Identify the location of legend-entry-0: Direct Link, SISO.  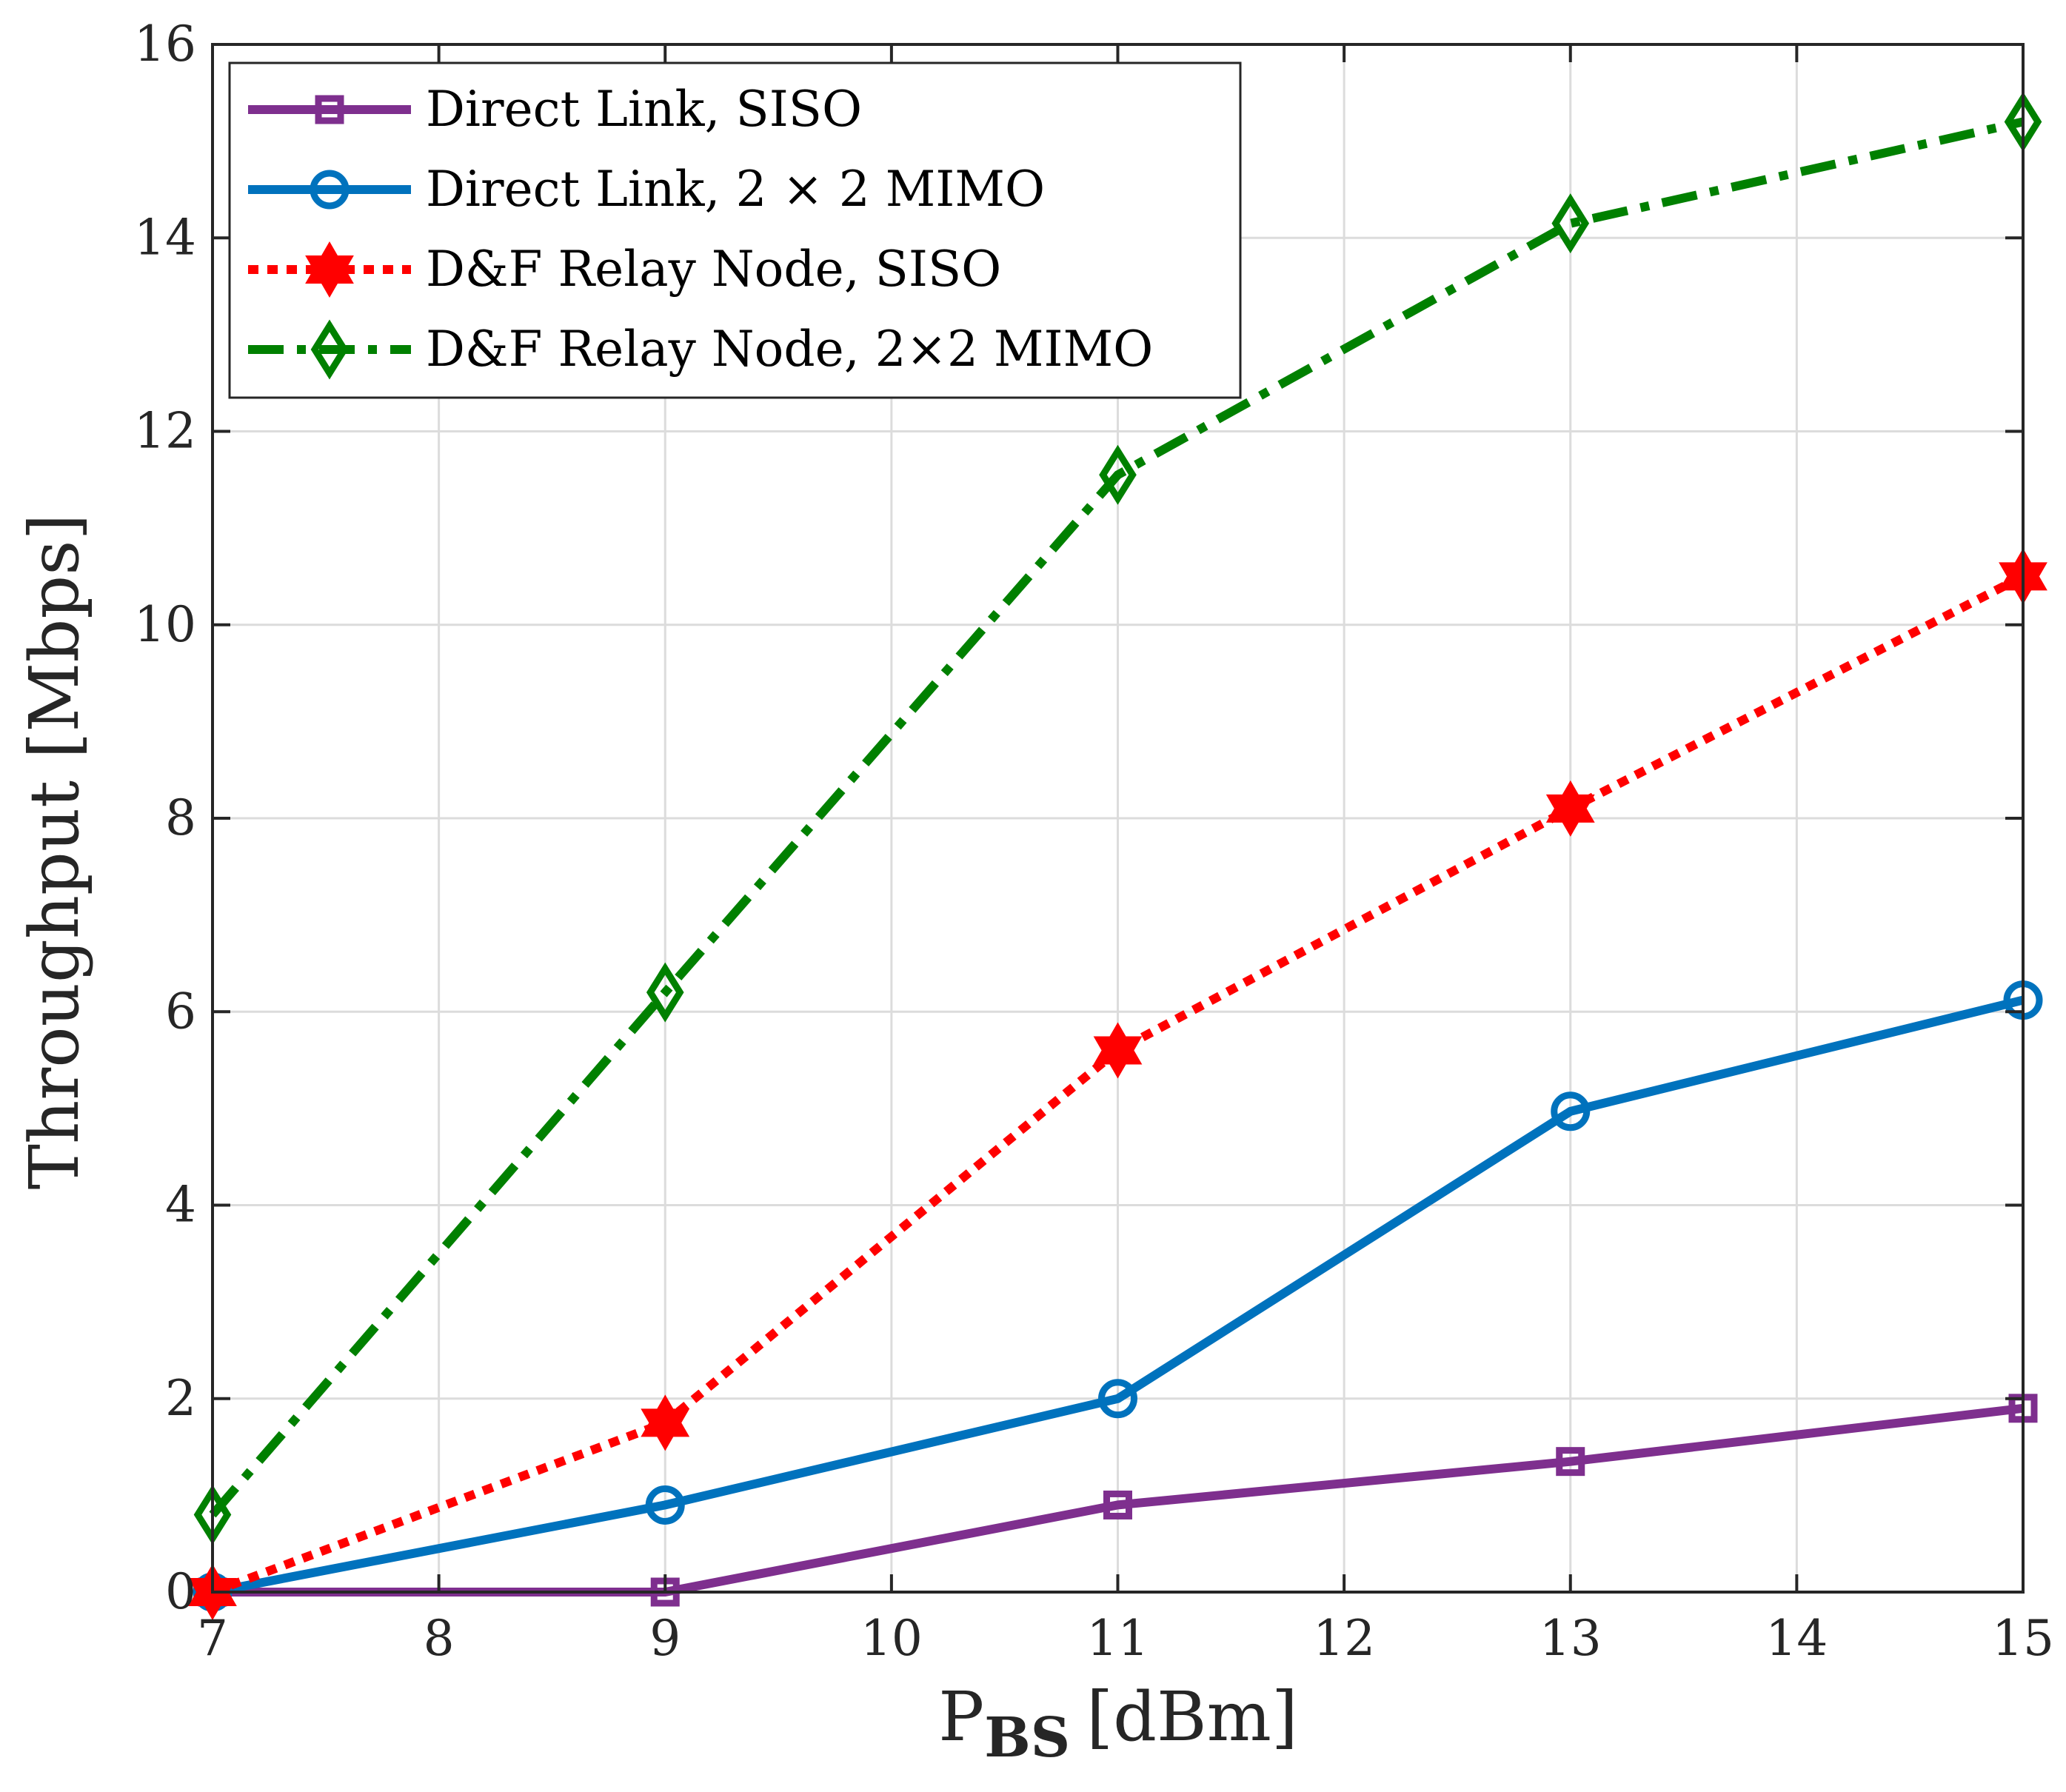
(555, 109).